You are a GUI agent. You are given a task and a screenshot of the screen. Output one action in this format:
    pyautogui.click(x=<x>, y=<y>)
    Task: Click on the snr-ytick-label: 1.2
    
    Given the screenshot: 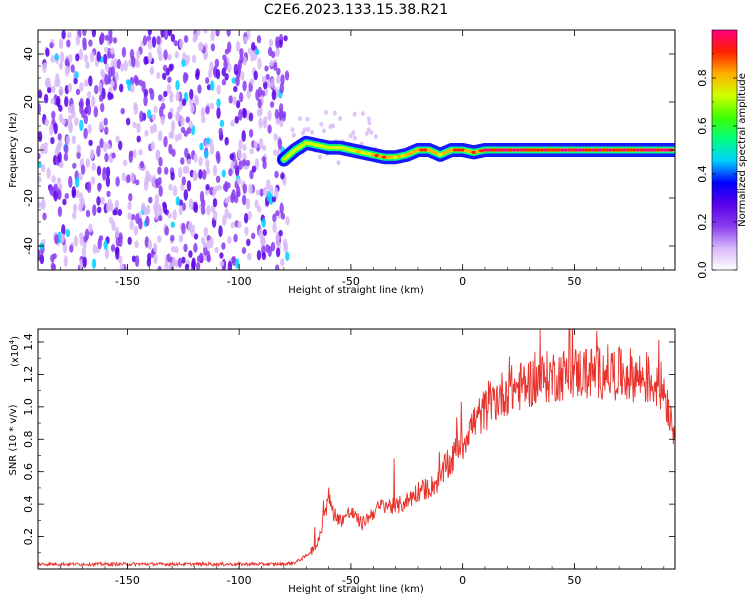 What is the action you would take?
    pyautogui.click(x=28, y=375)
    